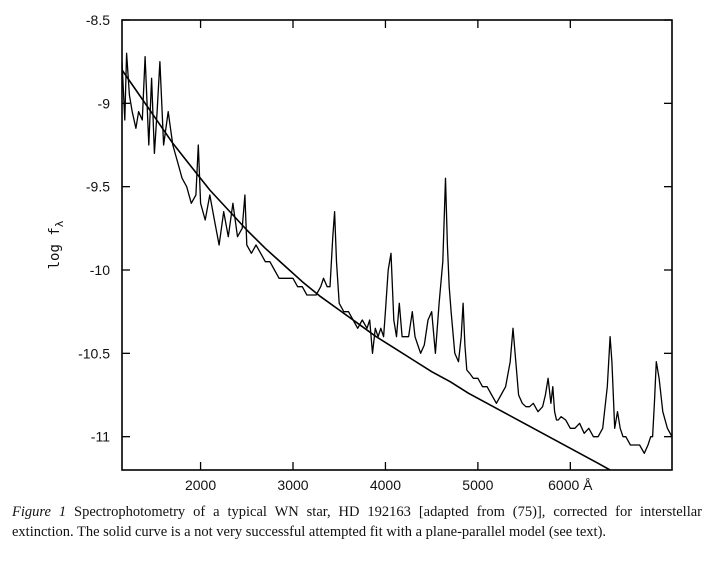  Describe the element at coordinates (55, 248) in the screenshot. I see `y-axis-label-main: log f` at that location.